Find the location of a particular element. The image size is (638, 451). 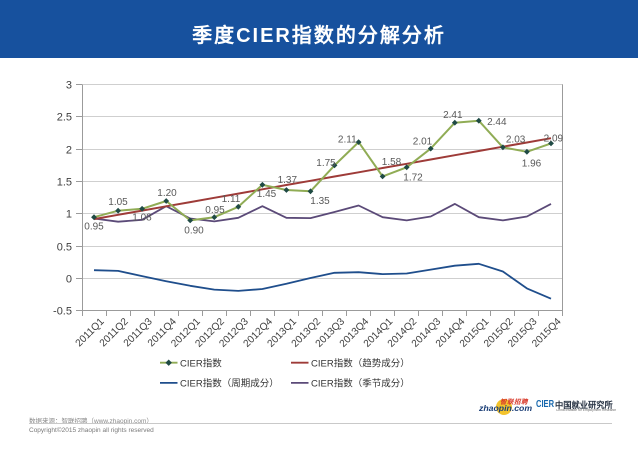

svg-text: 2 is located at coordinates (69, 151).